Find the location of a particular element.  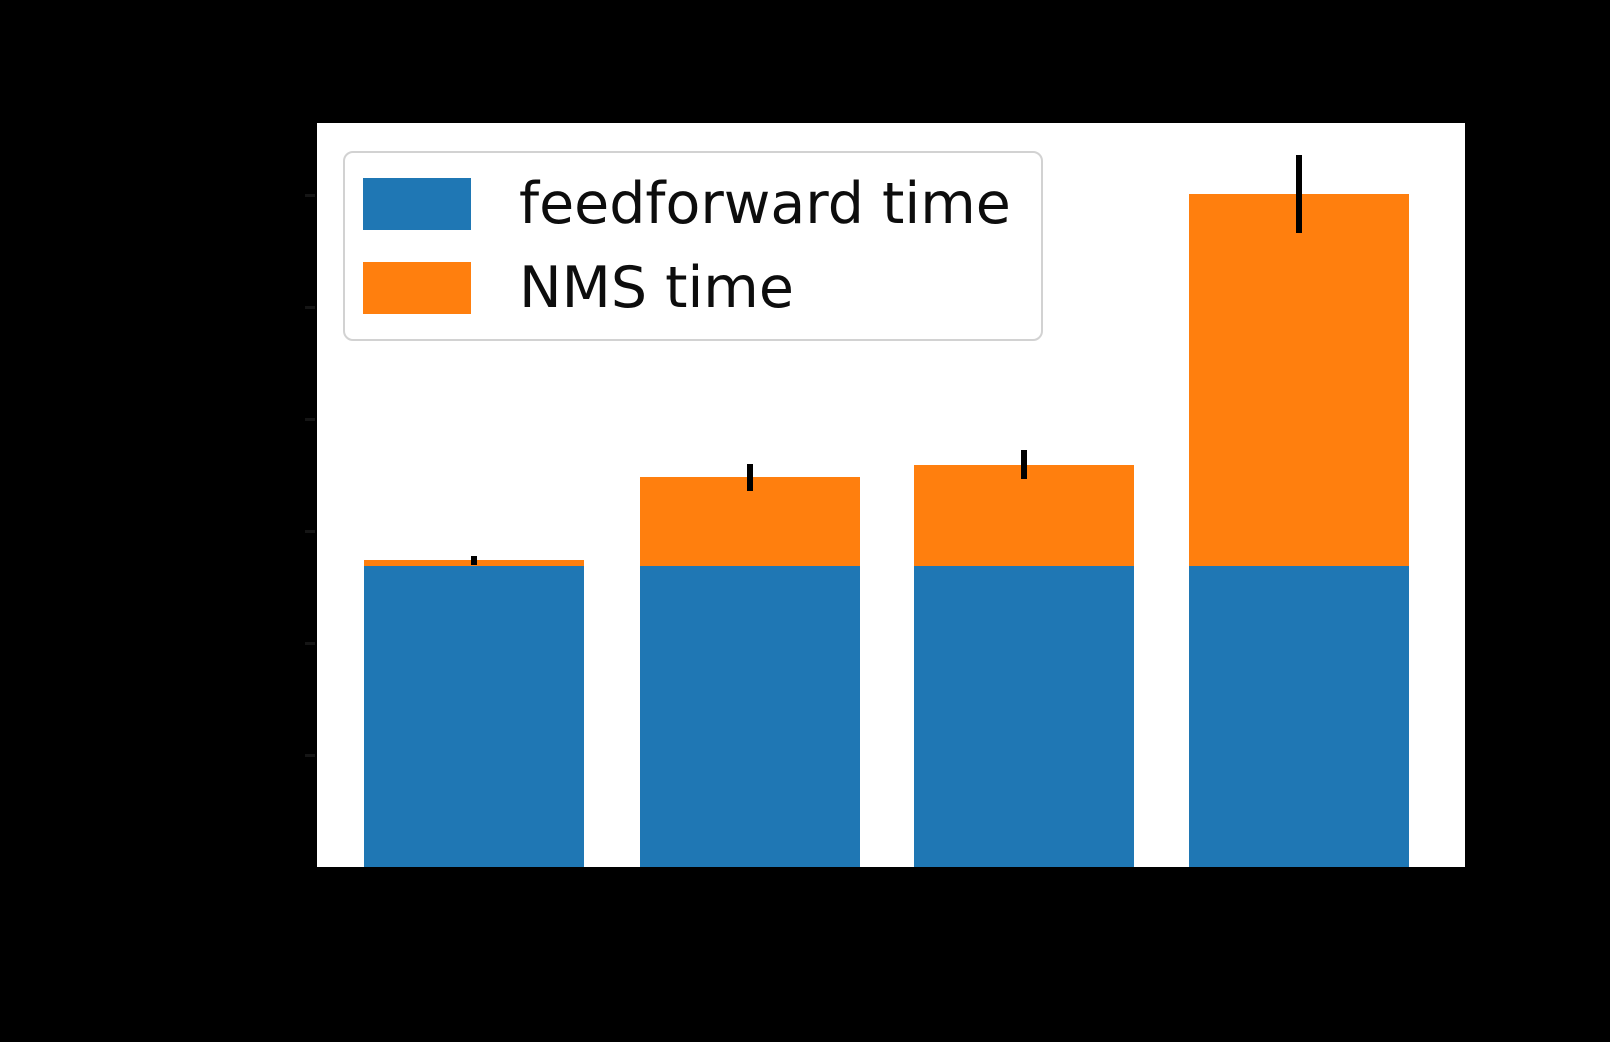

bar-2-error-bar is located at coordinates (1024, 465).